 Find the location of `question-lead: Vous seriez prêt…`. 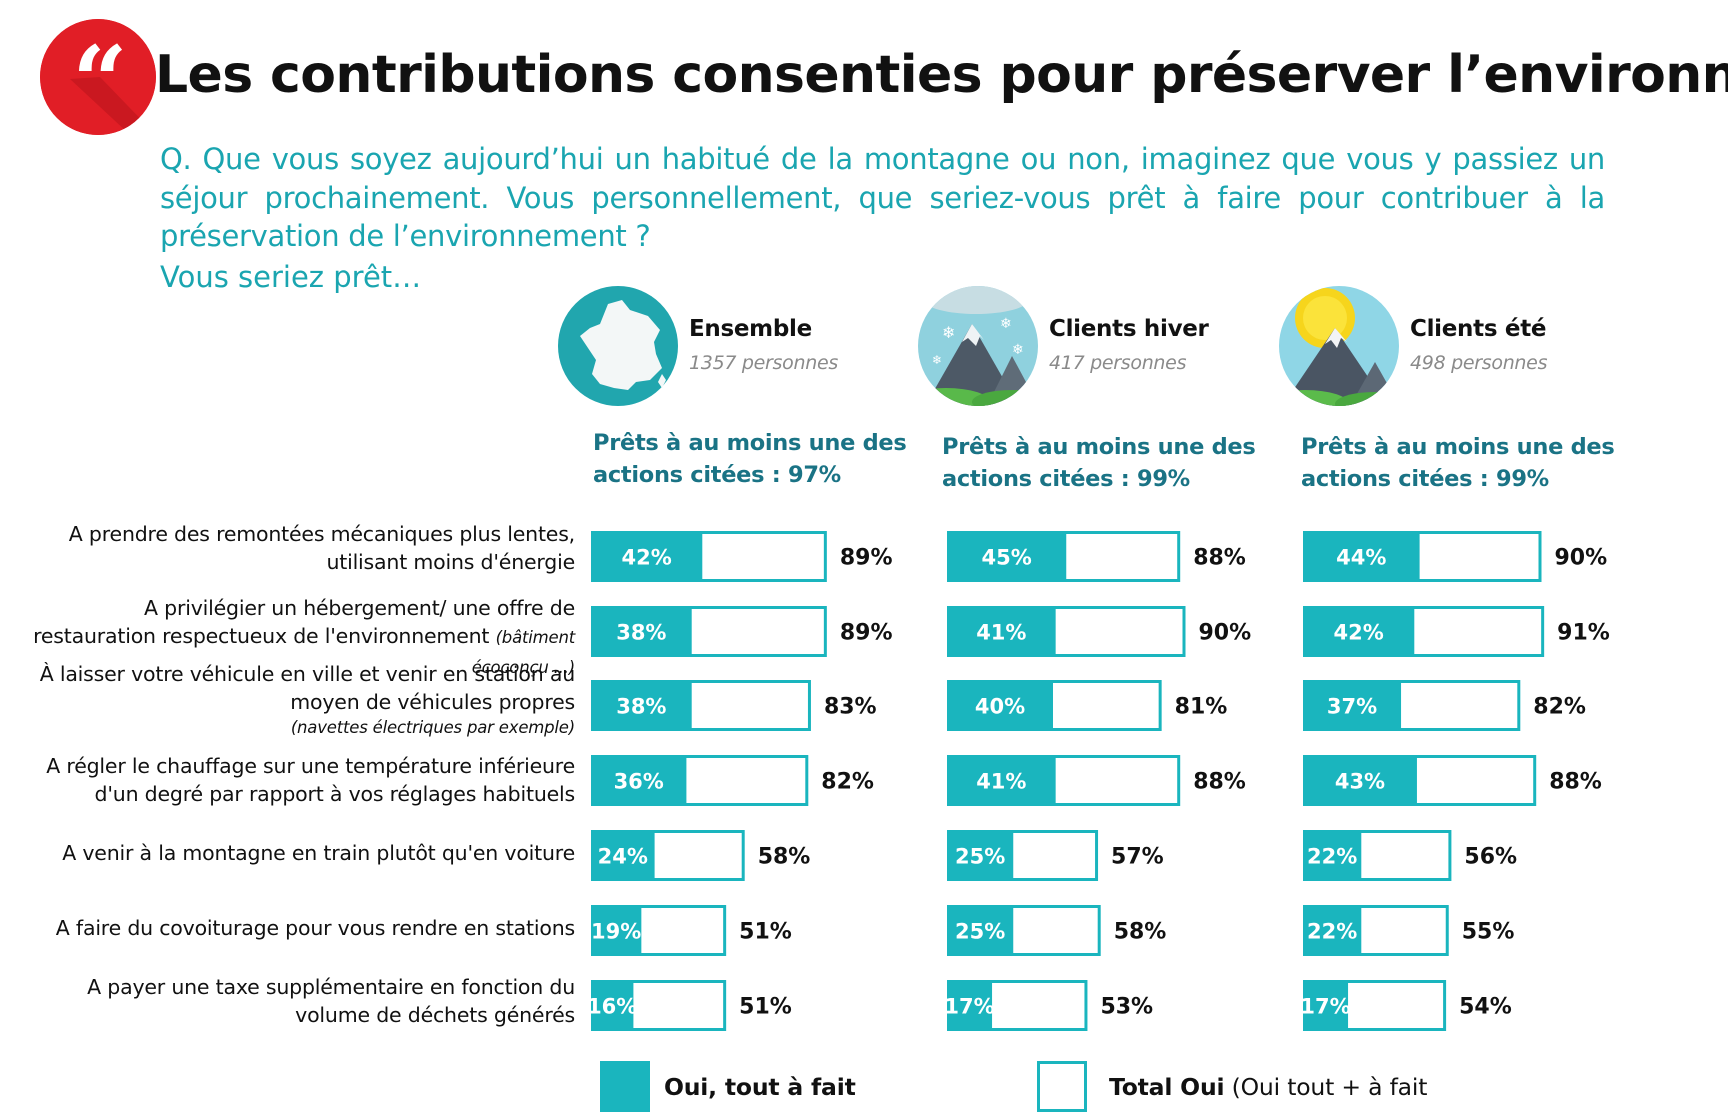

question-lead: Vous seriez prêt… is located at coordinates (291, 277).